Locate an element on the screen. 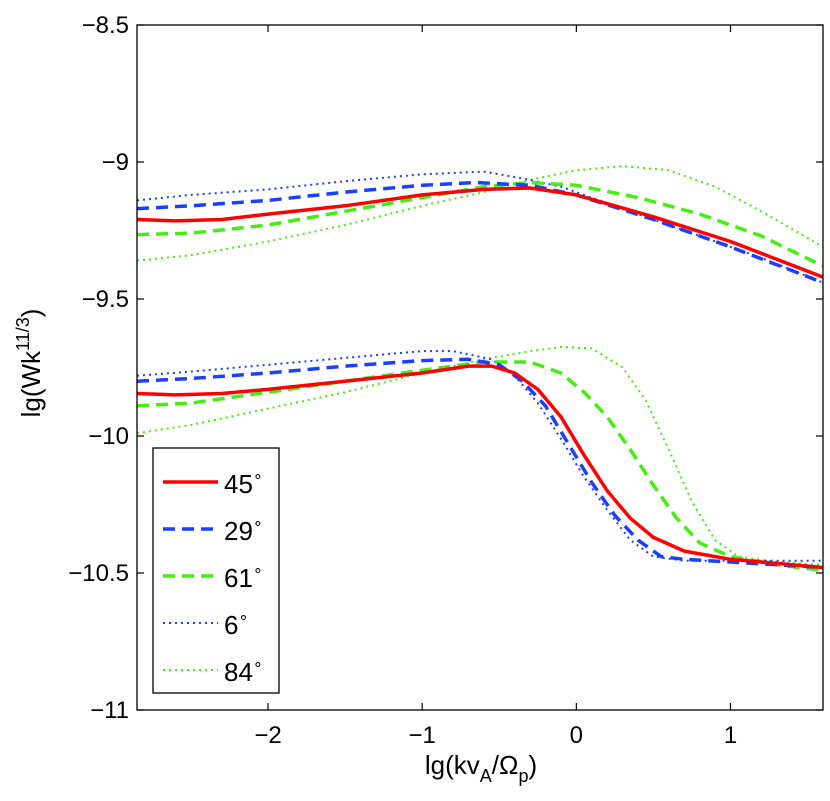 This screenshot has width=830, height=801. legend-label-61: 61∘ is located at coordinates (243, 577).